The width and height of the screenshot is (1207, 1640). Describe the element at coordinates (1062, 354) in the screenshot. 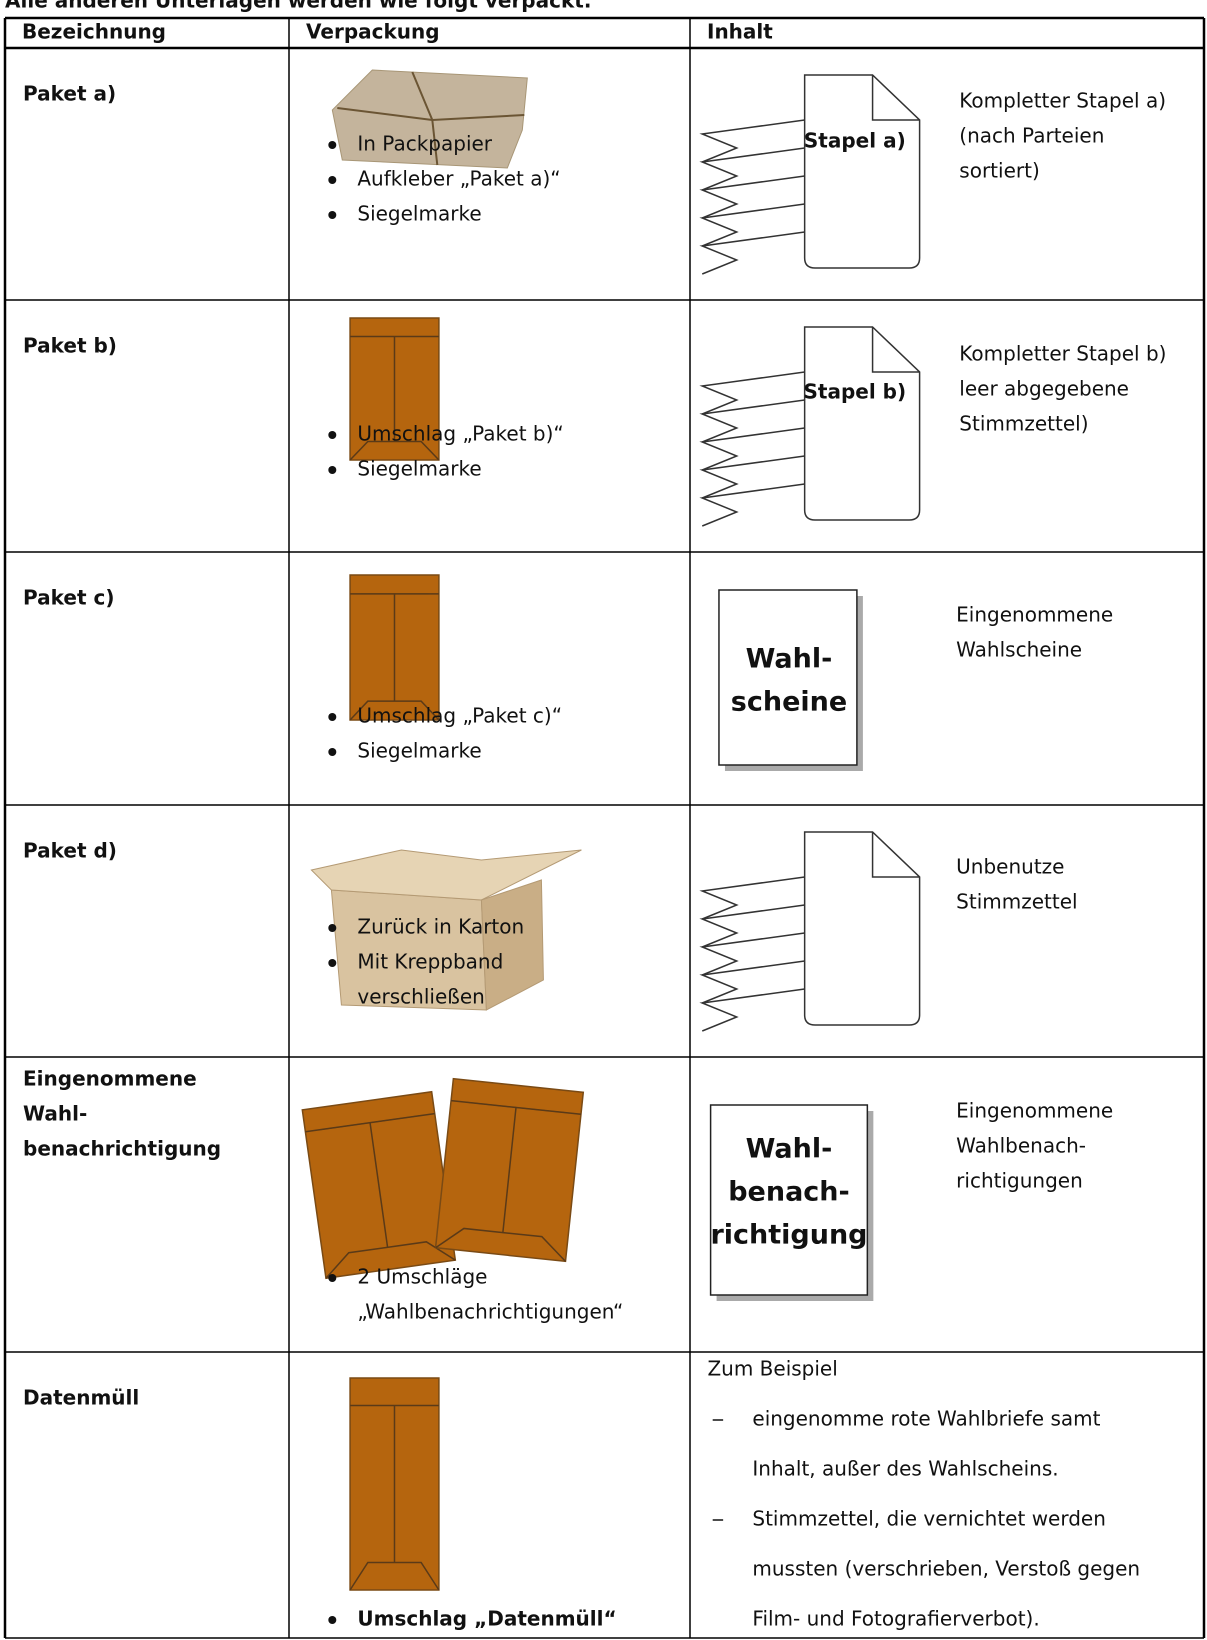

I see `content-description: Kompletter Stapel b)` at that location.